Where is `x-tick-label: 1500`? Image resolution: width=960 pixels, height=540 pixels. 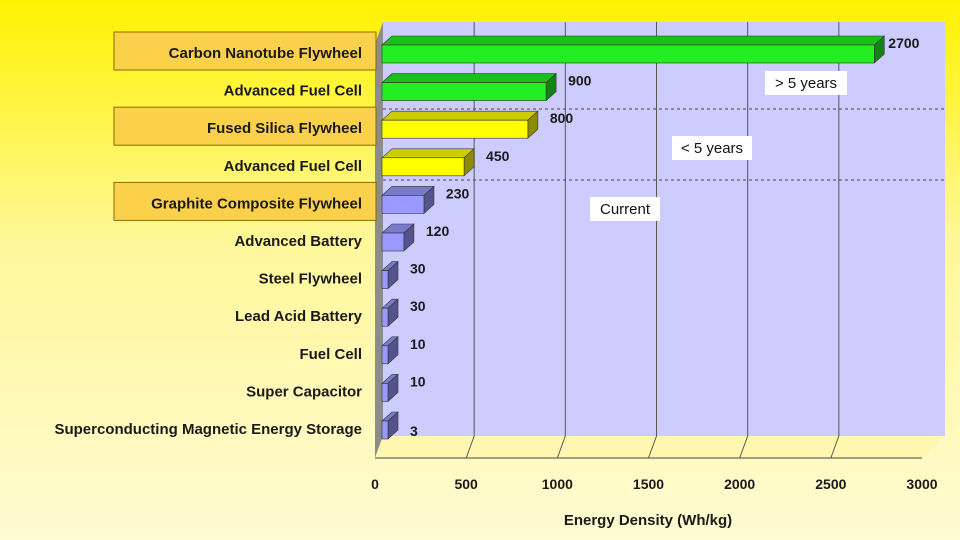 x-tick-label: 1500 is located at coordinates (648, 484).